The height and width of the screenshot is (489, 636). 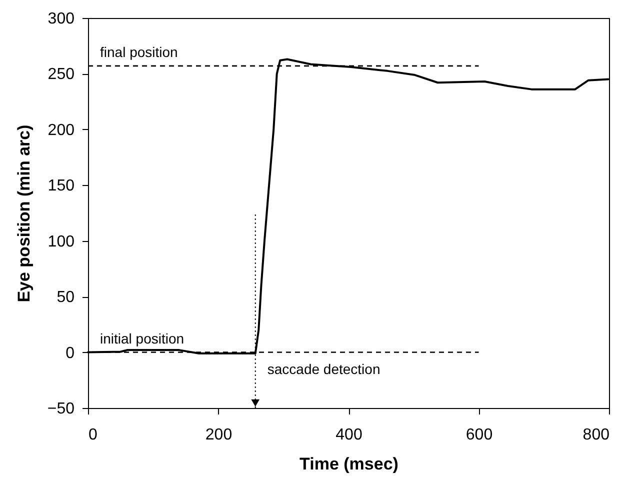 What do you see at coordinates (142, 338) in the screenshot?
I see `ref-line-label: initial position` at bounding box center [142, 338].